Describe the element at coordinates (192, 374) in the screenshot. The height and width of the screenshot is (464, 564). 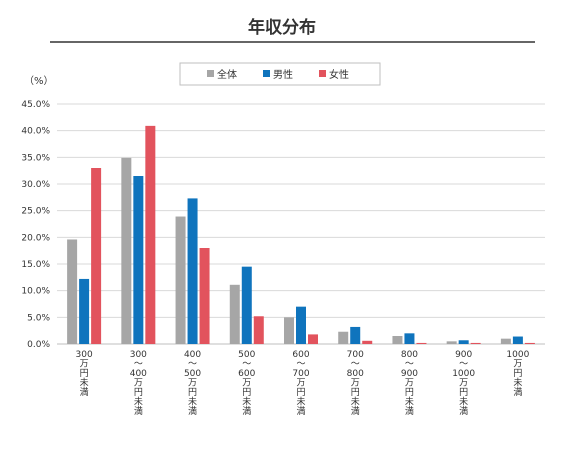
I see `x-tick-label-line: 500` at that location.